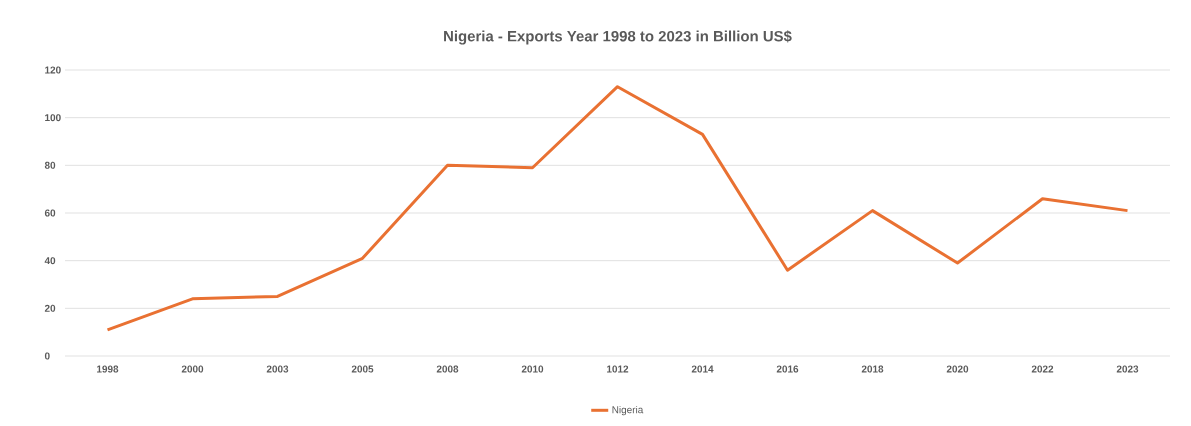 The width and height of the screenshot is (1191, 426). I want to click on x-tick-label: 2023, so click(1127, 369).